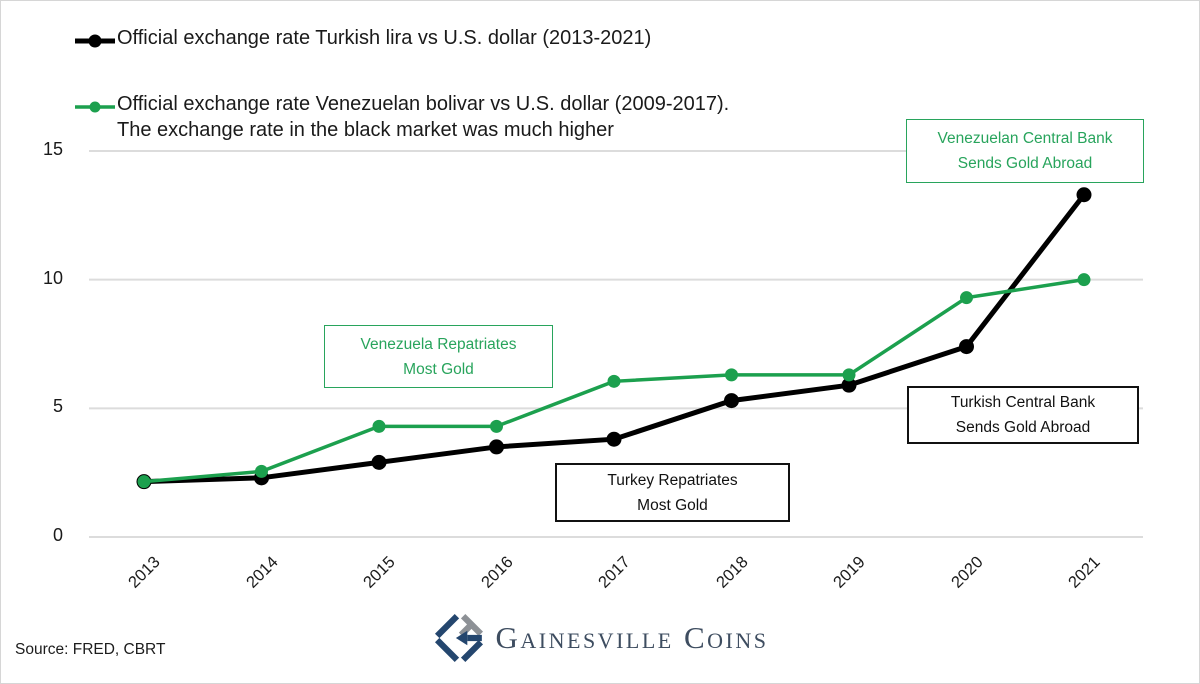 The image size is (1200, 684). What do you see at coordinates (52, 149) in the screenshot?
I see `y-axis-tick-label: 15` at bounding box center [52, 149].